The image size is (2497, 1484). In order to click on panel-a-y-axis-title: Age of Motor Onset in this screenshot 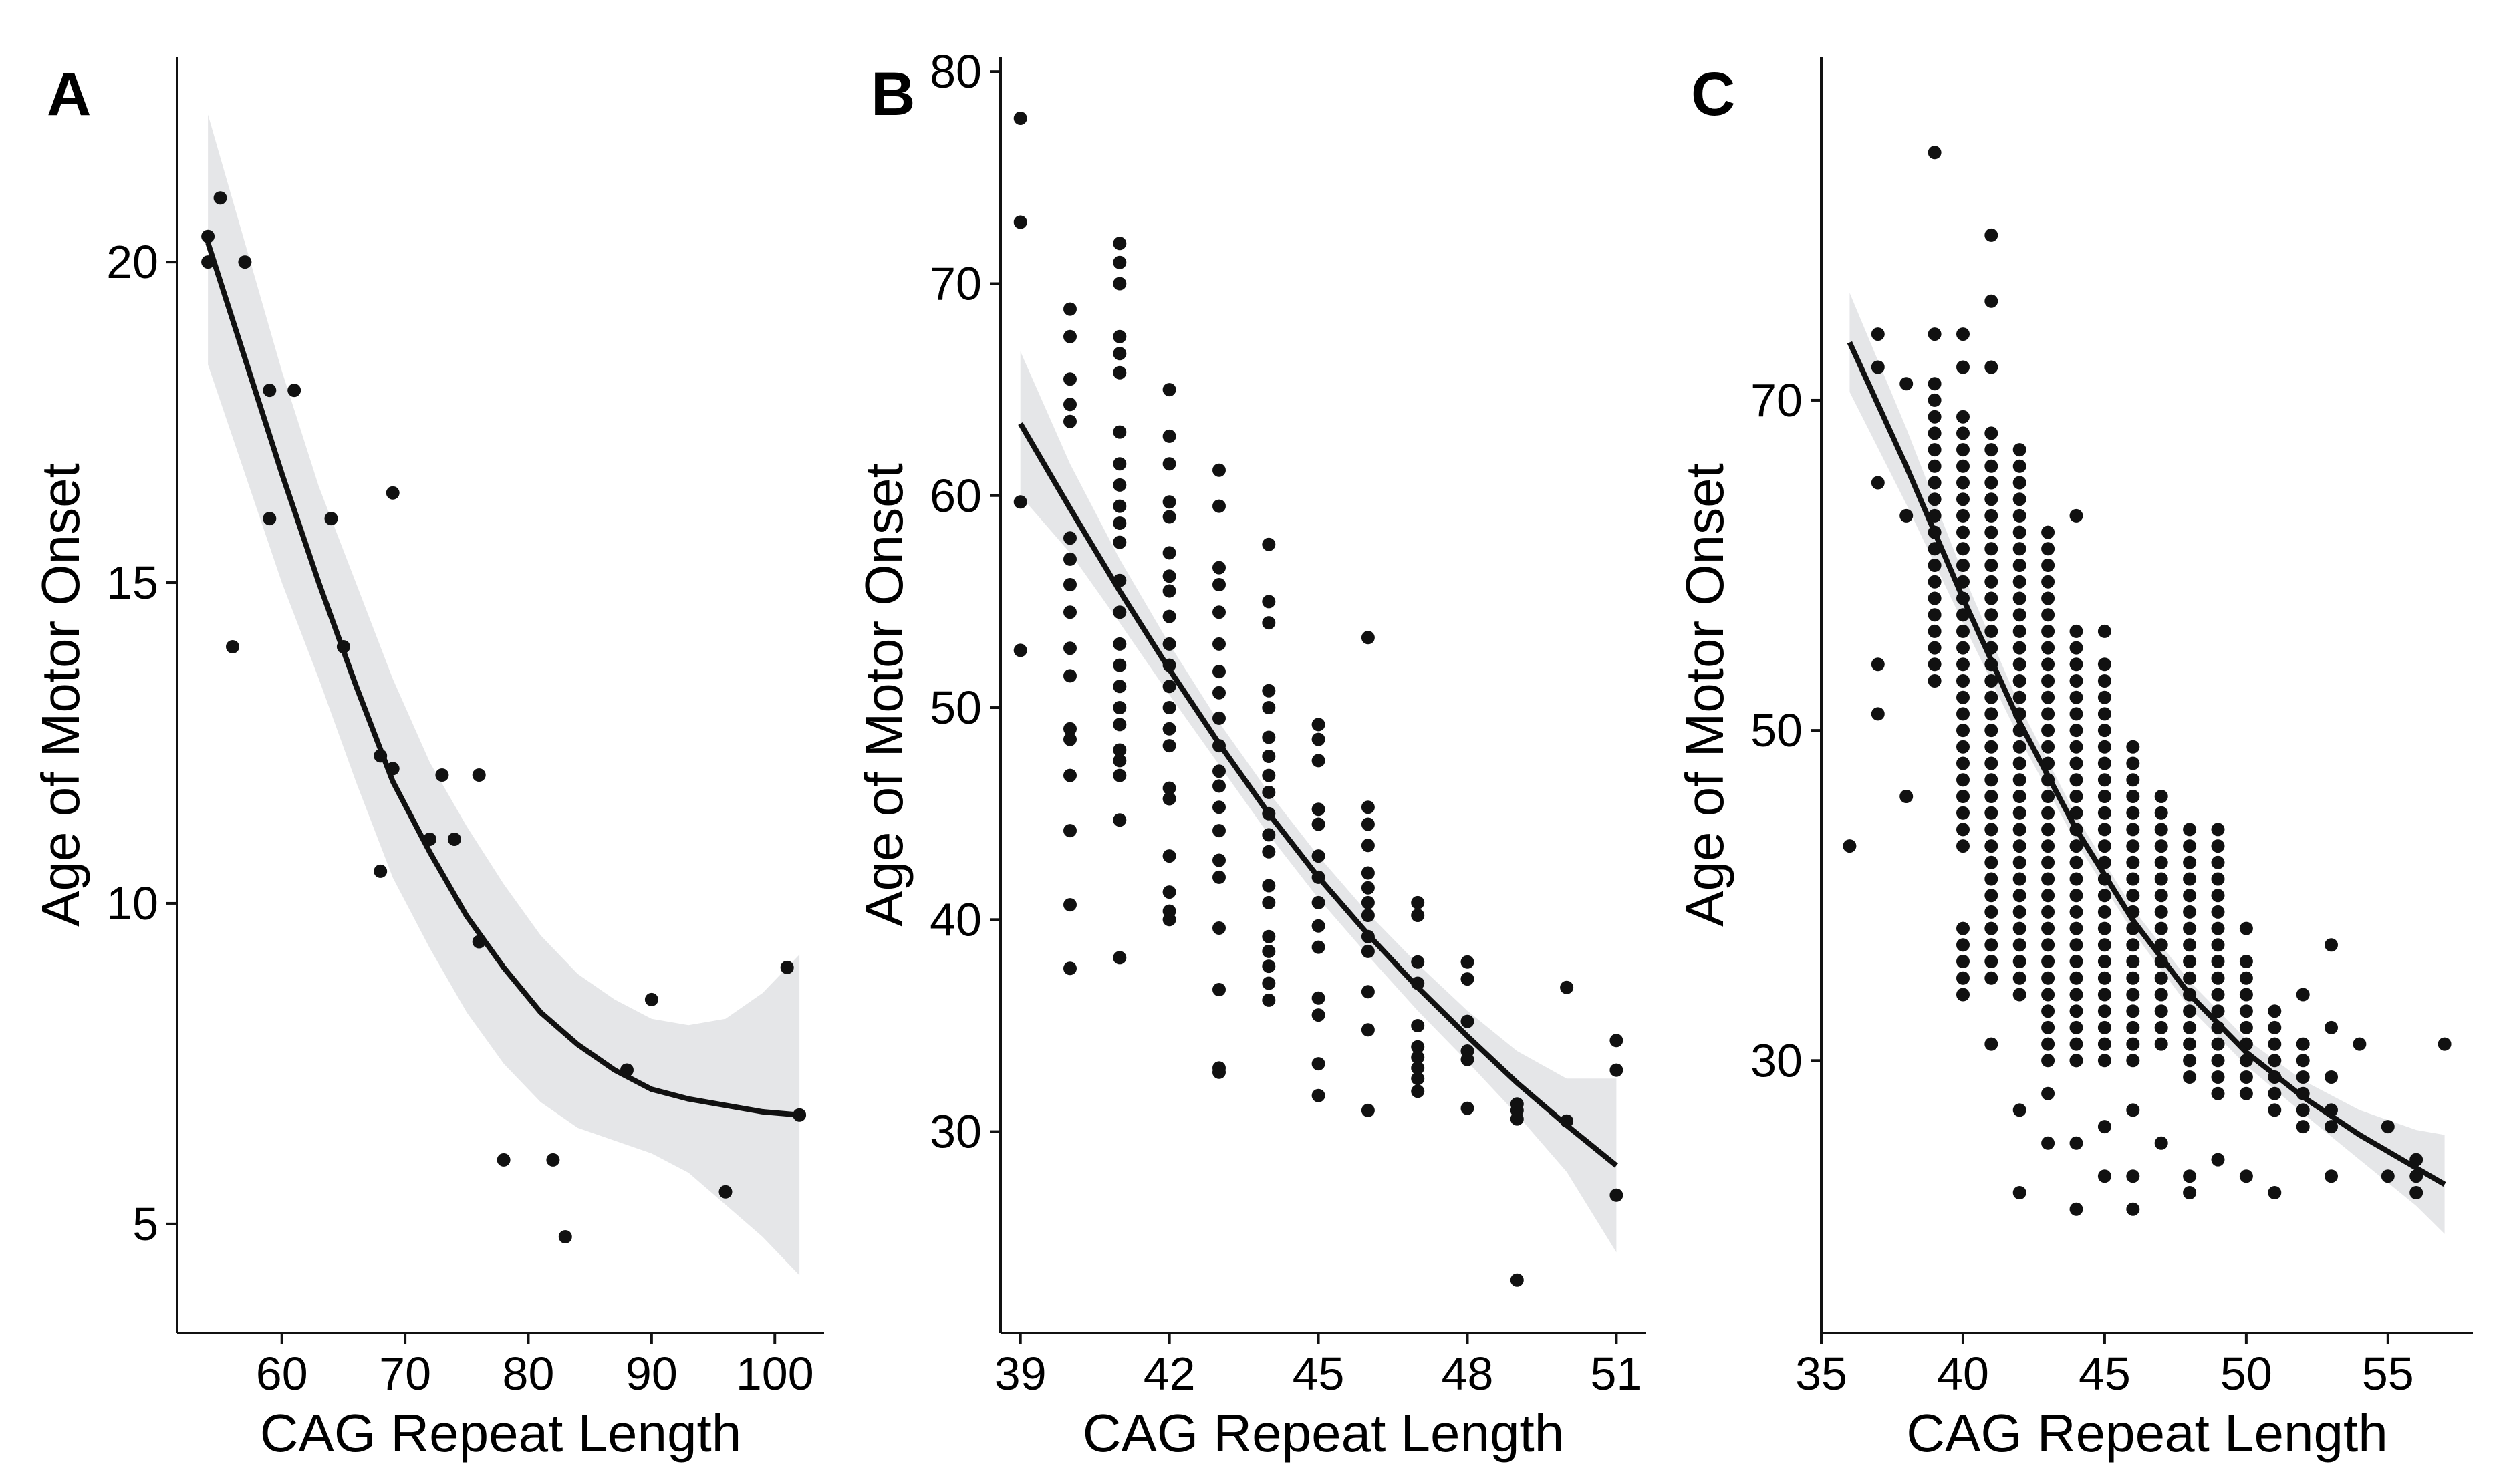, I will do `click(60, 695)`.